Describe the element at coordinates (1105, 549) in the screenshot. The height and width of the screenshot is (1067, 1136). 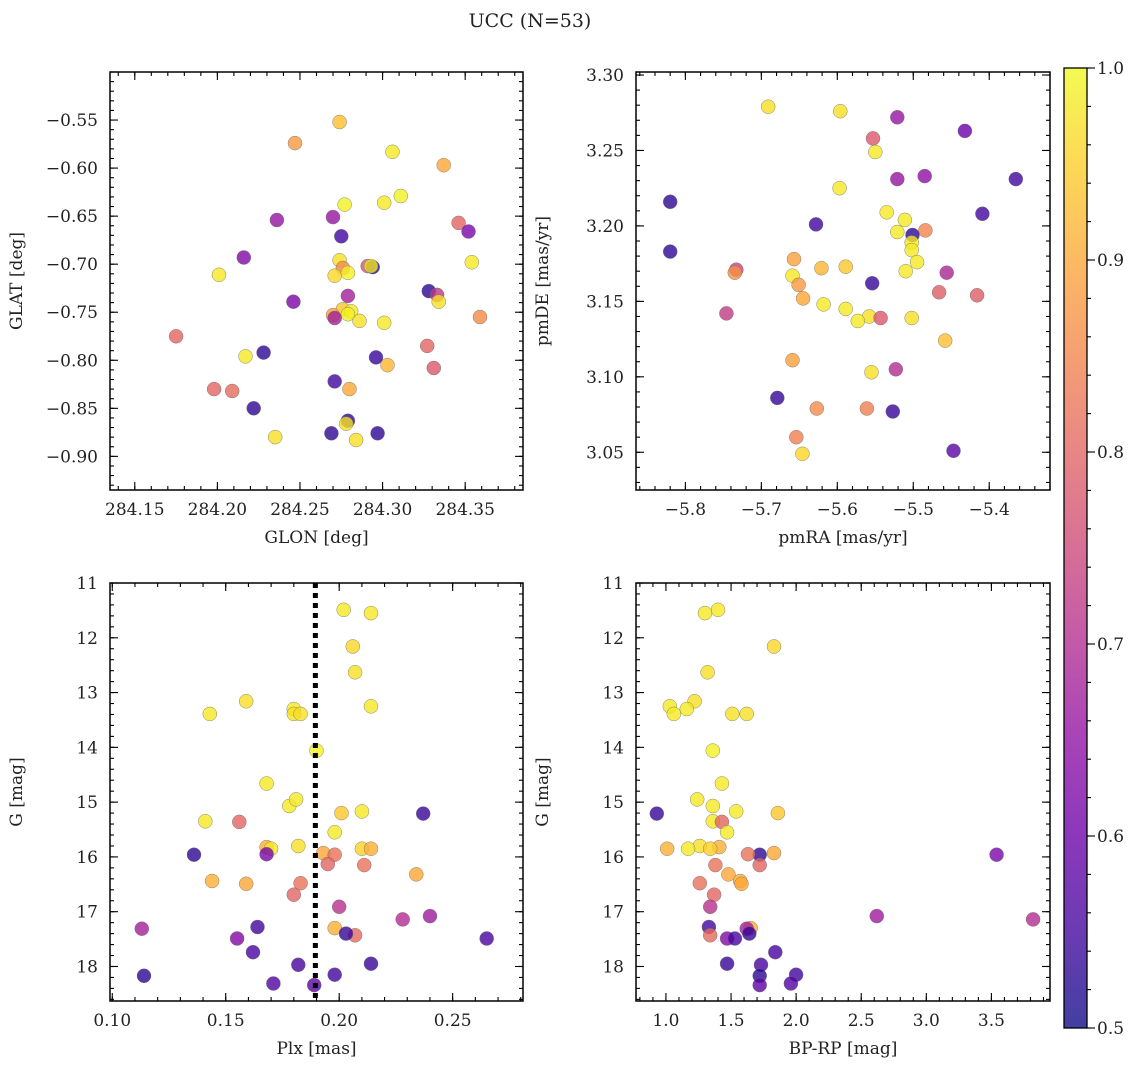
I see `colorbar-ticks: 0.5 0.6 0.7 0.8 0.9 1.0` at that location.